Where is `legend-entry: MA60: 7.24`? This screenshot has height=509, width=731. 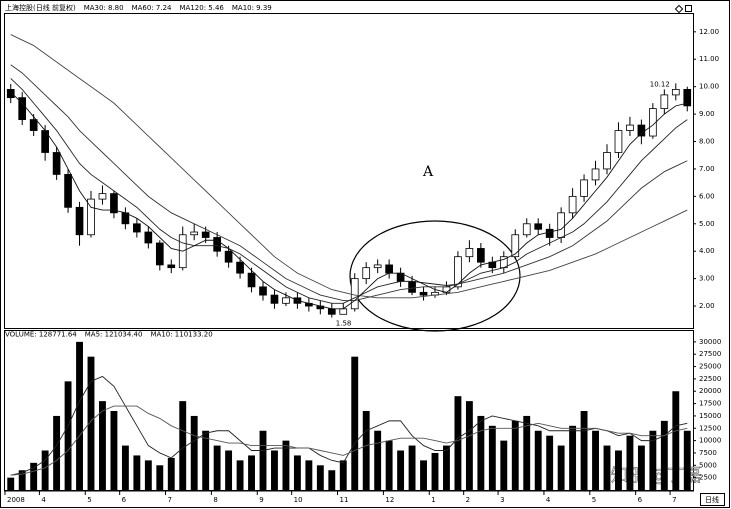
legend-entry: MA60: 7.24 is located at coordinates (152, 8).